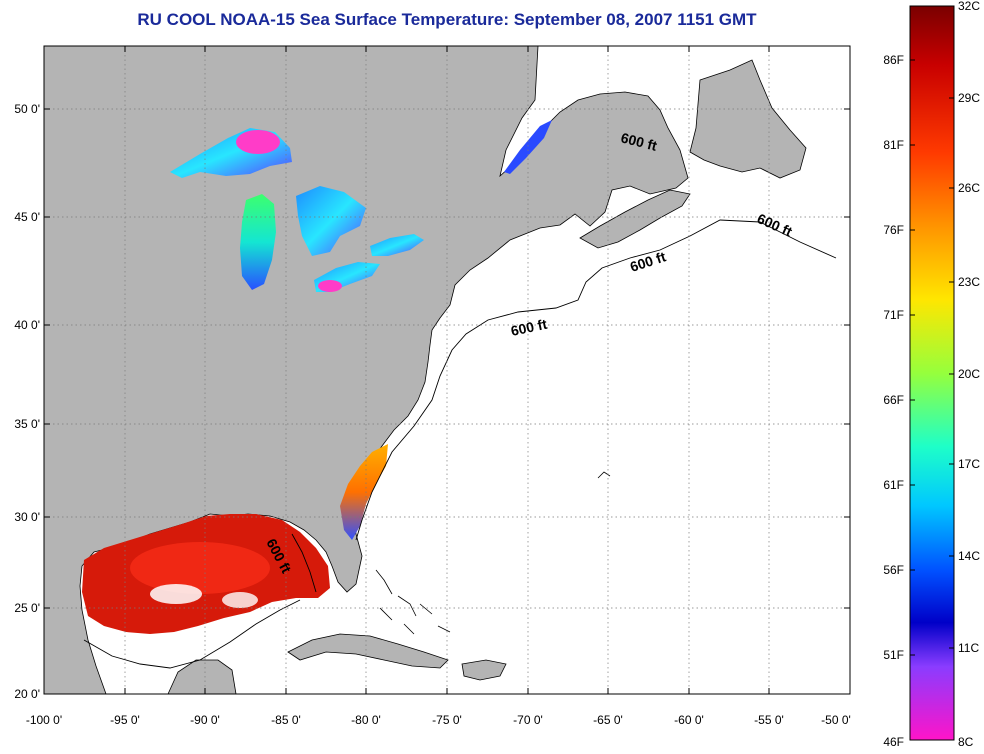 The height and width of the screenshot is (754, 984). What do you see at coordinates (968, 648) in the screenshot?
I see `colorbar-c-label-11: 11C` at bounding box center [968, 648].